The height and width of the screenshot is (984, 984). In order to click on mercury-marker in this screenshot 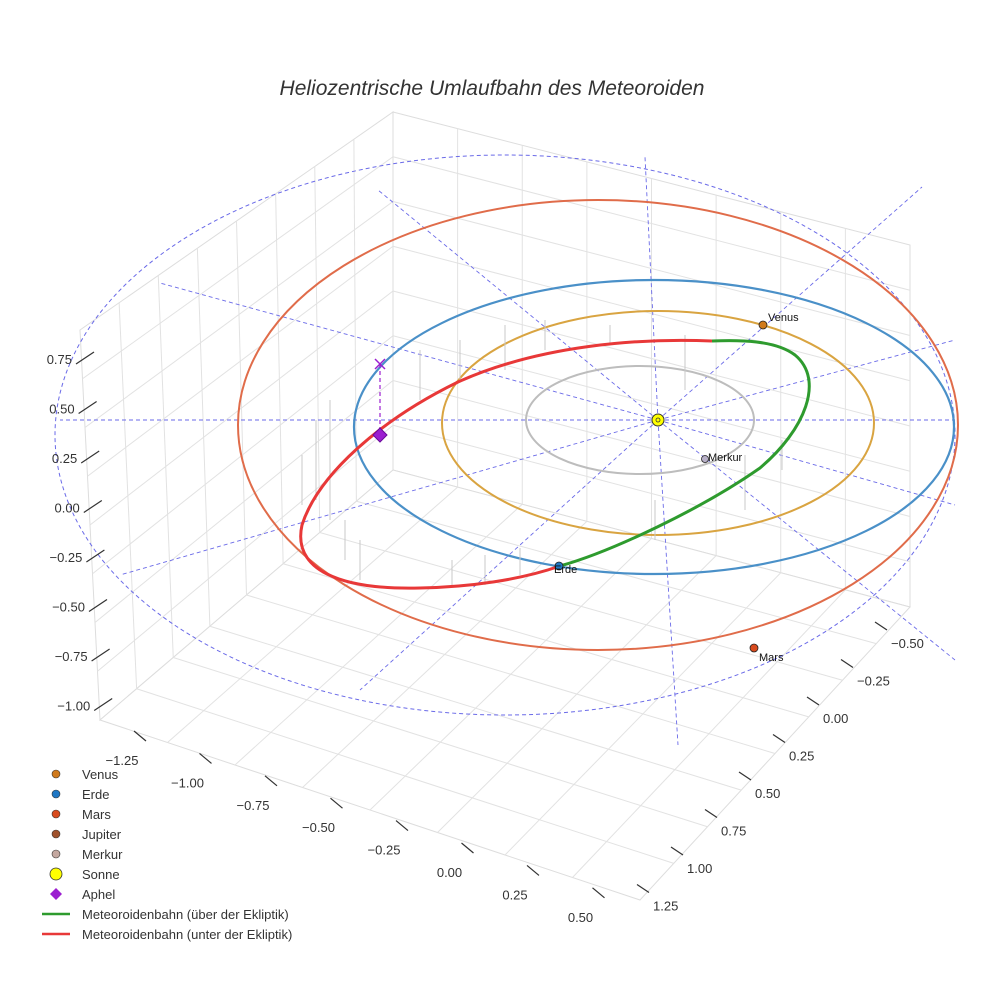, I will do `click(705, 459)`.